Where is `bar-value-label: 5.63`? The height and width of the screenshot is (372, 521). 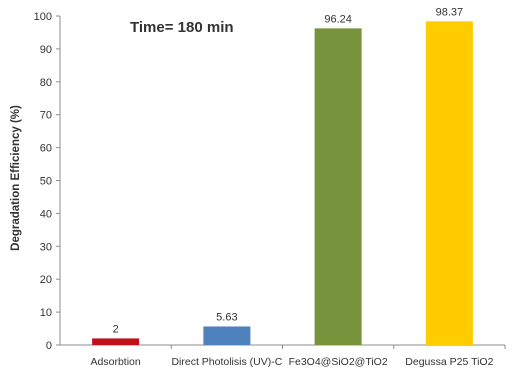
bar-value-label: 5.63 is located at coordinates (226, 317).